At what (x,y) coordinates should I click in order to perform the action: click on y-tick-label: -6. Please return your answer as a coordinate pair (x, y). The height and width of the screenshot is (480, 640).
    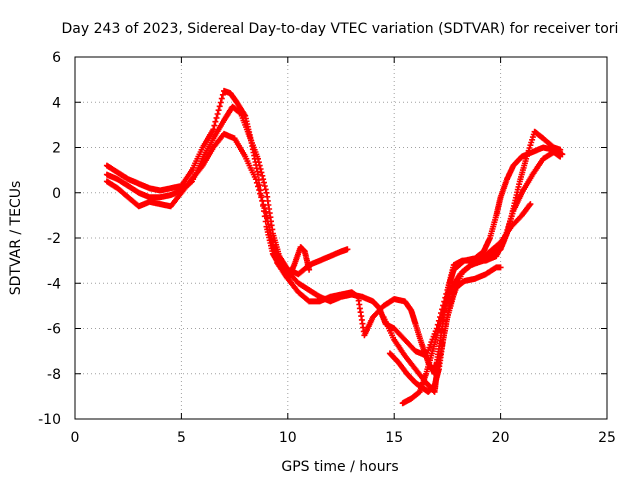
    Looking at the image, I should click on (54, 330).